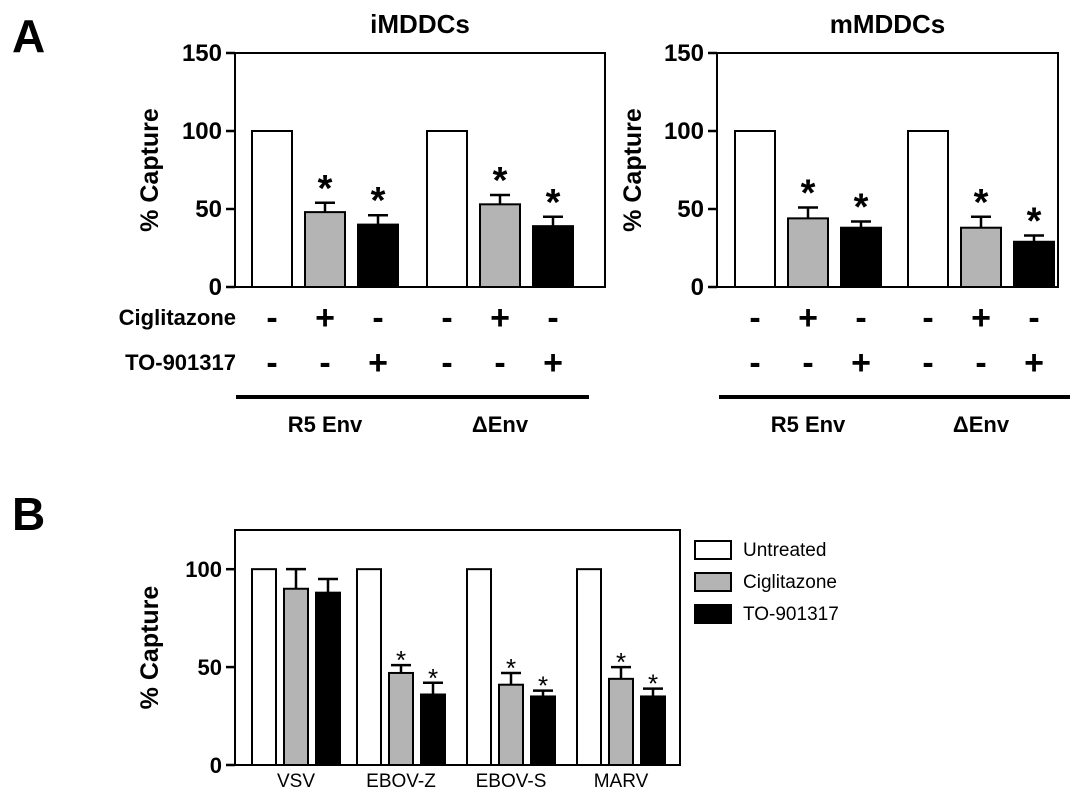 The width and height of the screenshot is (1077, 800). Describe the element at coordinates (28, 36) in the screenshot. I see `panel-label-a: A` at that location.